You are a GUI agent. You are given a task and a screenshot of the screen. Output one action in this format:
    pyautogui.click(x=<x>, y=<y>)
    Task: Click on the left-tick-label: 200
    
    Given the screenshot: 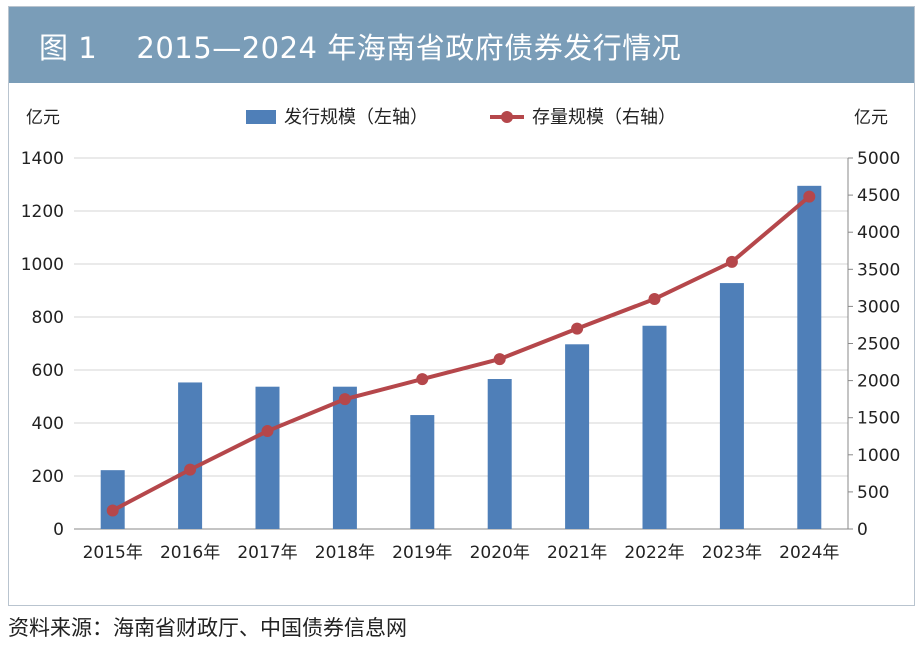 What is the action you would take?
    pyautogui.click(x=48, y=477)
    